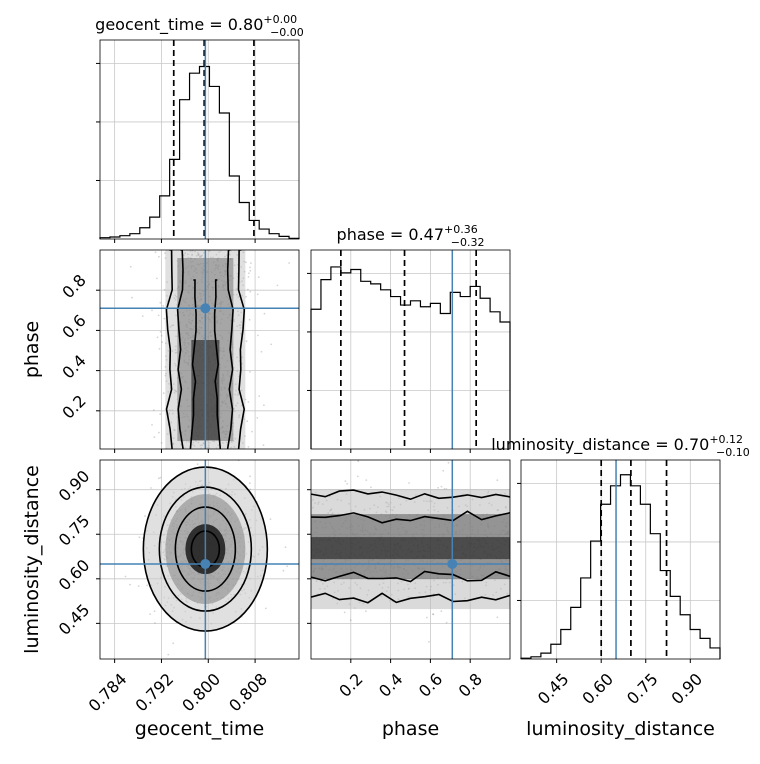 The image size is (760, 764). I want to click on marginal-phase: phase = 0.47+0.36 −0.32, so click(409, 336).